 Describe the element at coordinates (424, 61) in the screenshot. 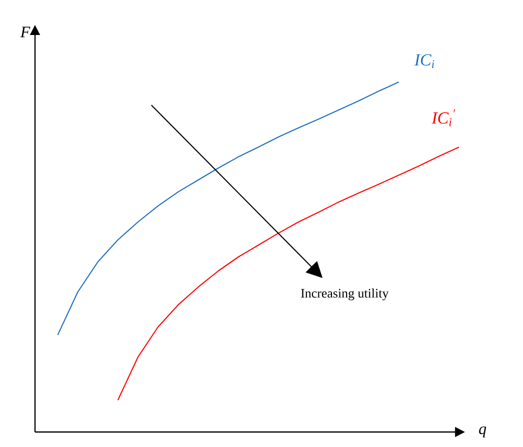

I see `series-label: IC$_{i}$` at that location.